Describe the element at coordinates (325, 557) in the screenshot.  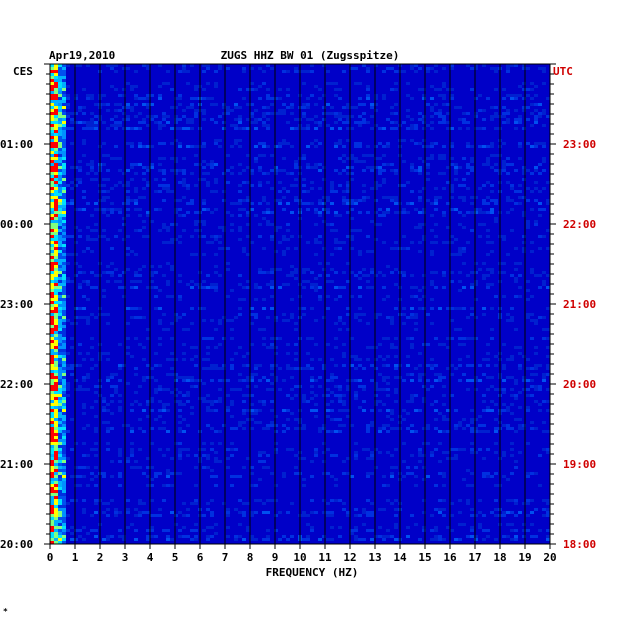
I see `x-tick-label: 11` at that location.